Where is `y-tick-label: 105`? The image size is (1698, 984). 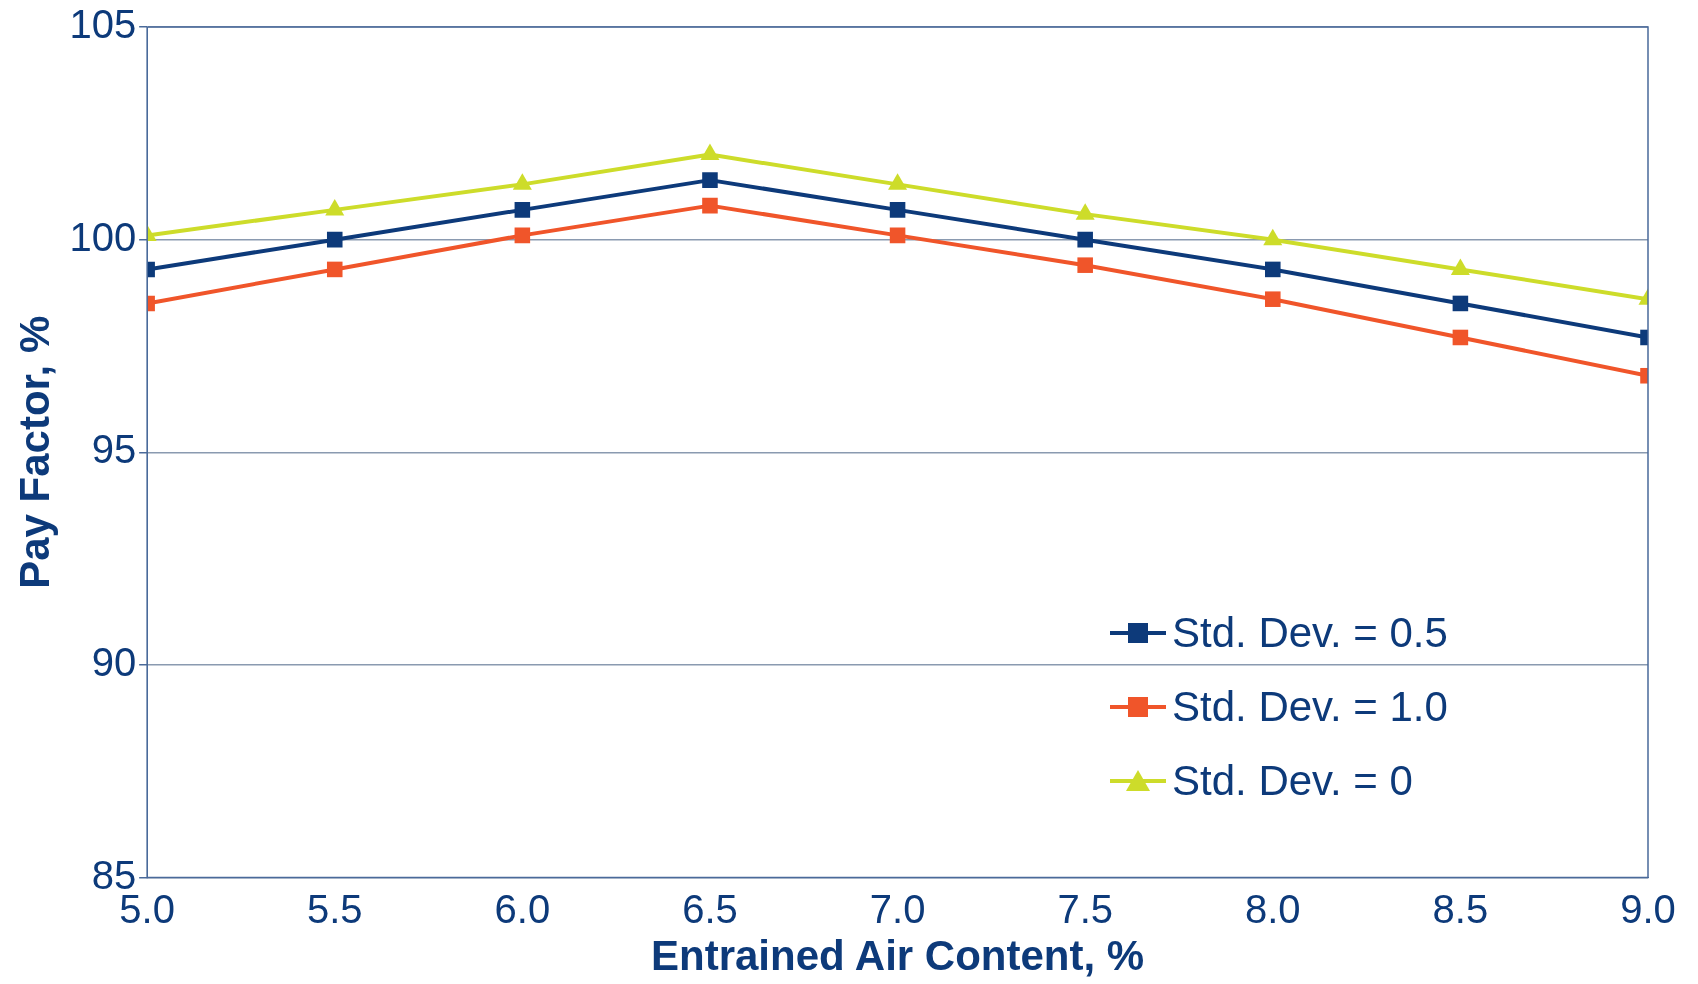
y-tick-label: 105 is located at coordinates (103, 24).